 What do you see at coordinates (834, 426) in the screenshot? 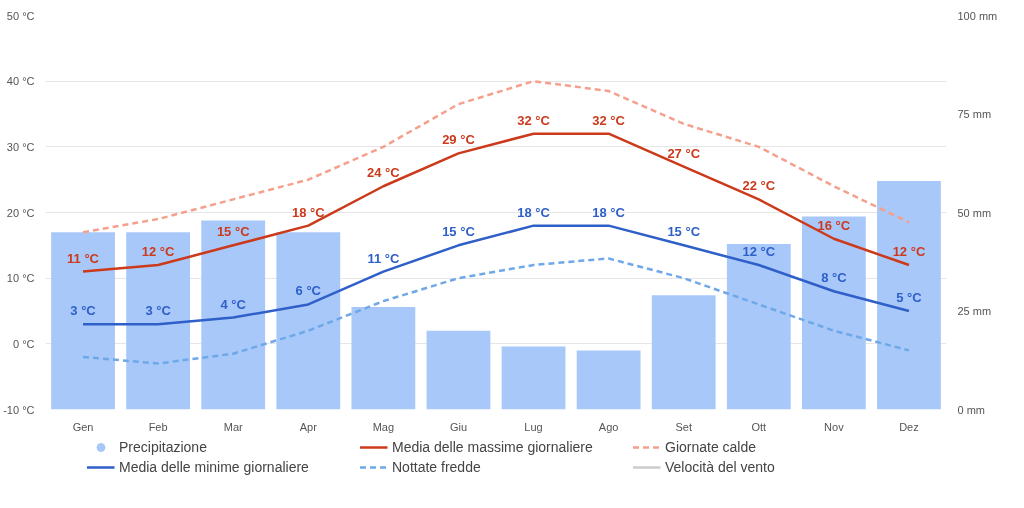
I see `x-tick-label: Nov` at bounding box center [834, 426].